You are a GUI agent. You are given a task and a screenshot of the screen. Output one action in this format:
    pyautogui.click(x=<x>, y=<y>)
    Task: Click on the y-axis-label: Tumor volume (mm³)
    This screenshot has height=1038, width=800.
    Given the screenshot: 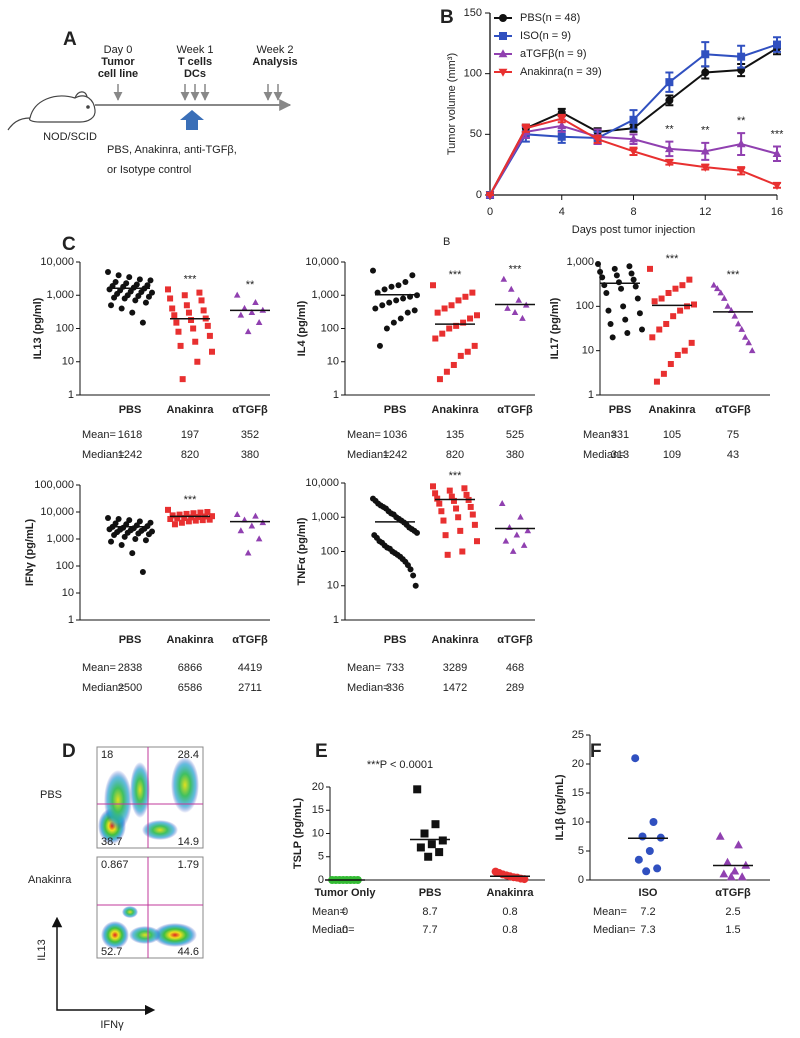 What is the action you would take?
    pyautogui.click(x=452, y=104)
    